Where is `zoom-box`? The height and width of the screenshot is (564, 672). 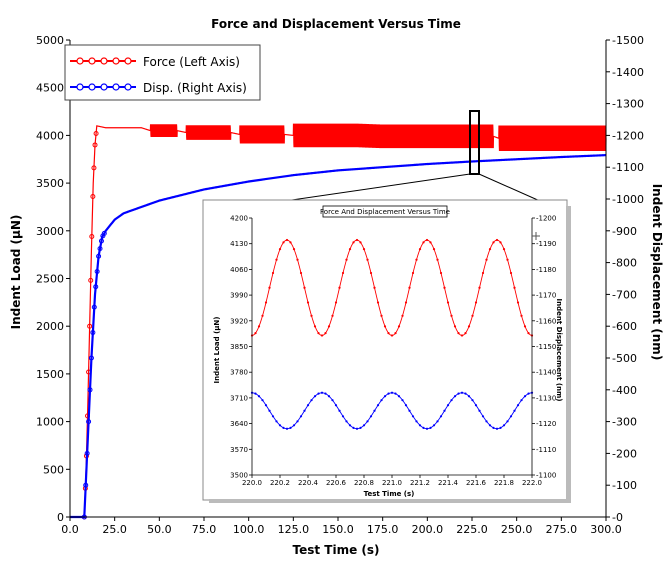
zoom-box is located at coordinates (474, 142).